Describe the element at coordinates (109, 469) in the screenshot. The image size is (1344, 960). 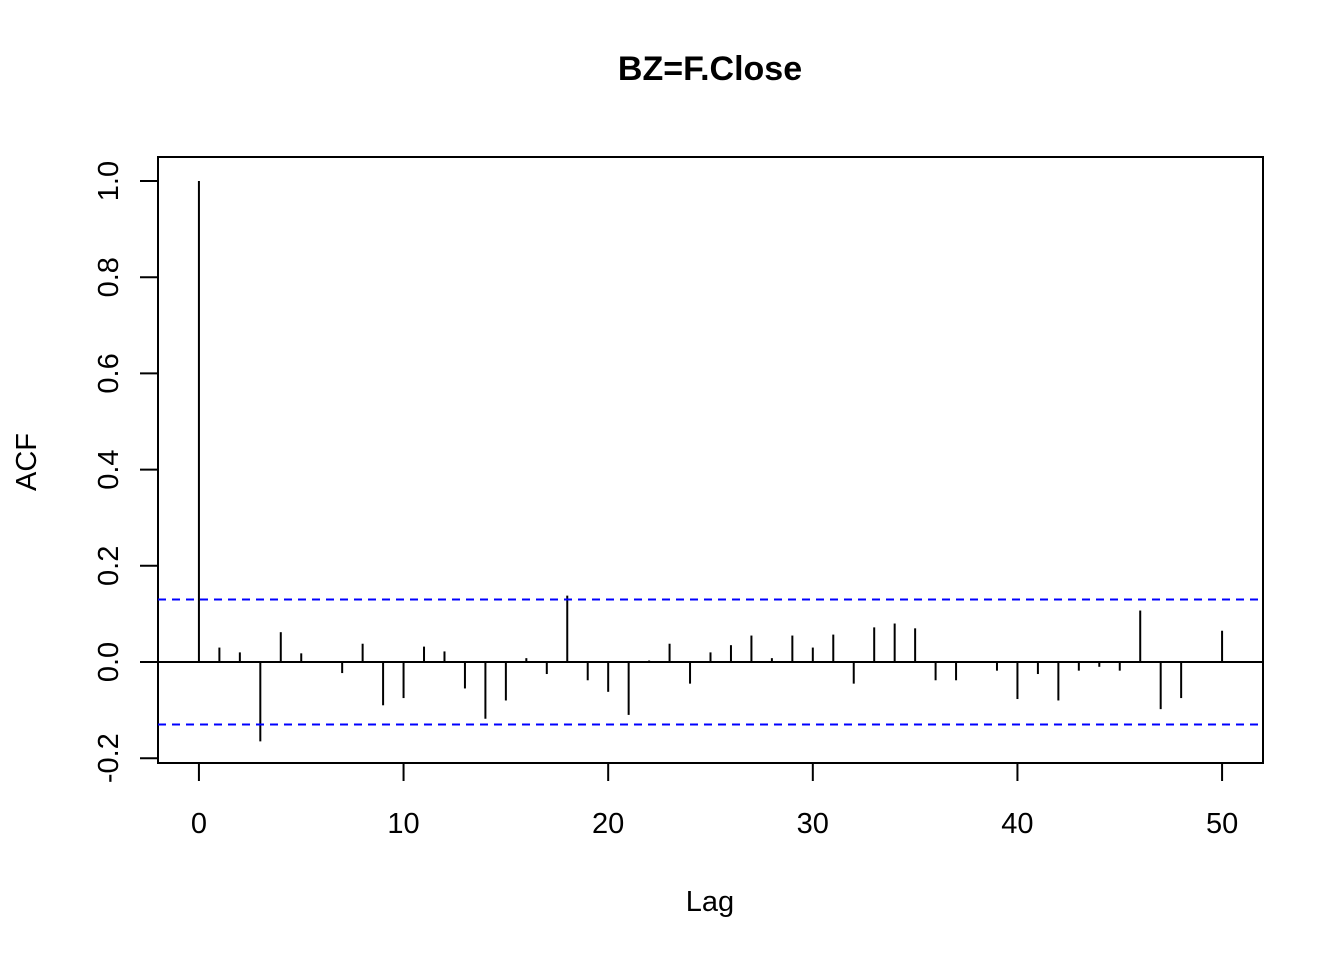
I see `y-tick-label: 0.4` at that location.